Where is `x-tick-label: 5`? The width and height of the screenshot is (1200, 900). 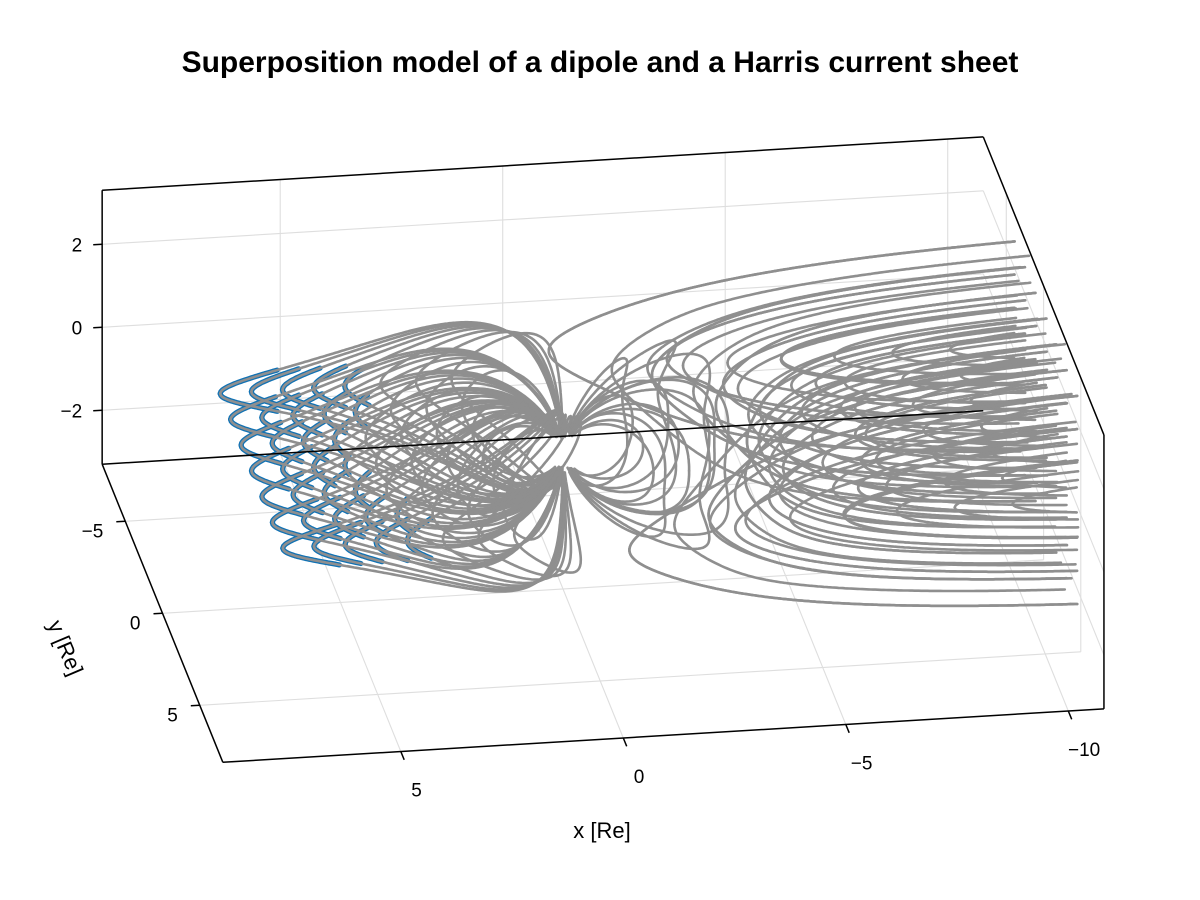
x-tick-label: 5 is located at coordinates (416, 790).